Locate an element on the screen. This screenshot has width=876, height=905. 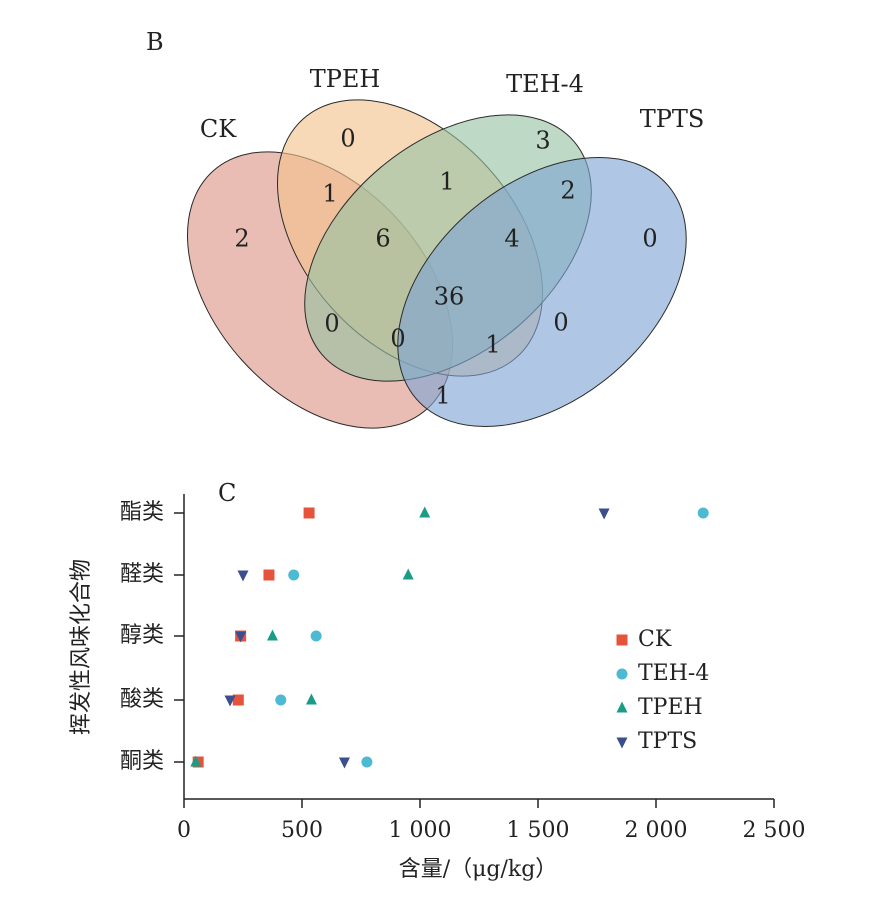
x-tick-label: 2 500 is located at coordinates (774, 830).